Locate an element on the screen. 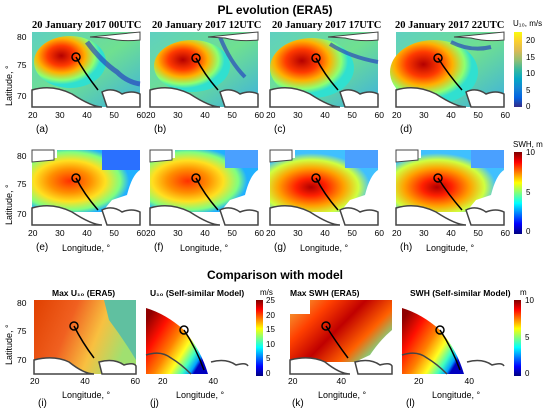 The width and height of the screenshot is (550, 417). panel-a-xticks: 20 30 40 50 60 is located at coordinates (87, 115).